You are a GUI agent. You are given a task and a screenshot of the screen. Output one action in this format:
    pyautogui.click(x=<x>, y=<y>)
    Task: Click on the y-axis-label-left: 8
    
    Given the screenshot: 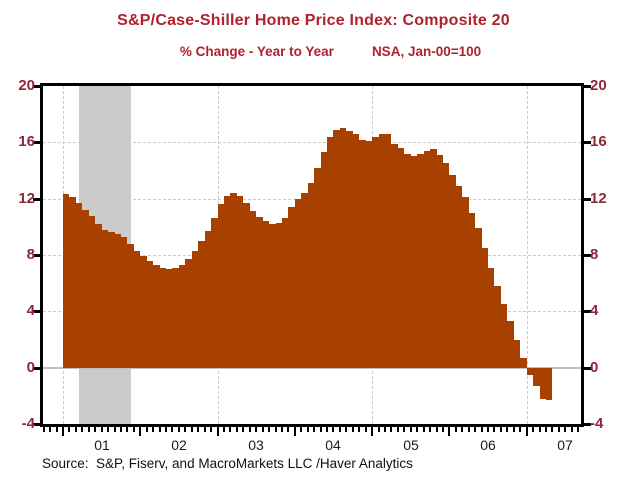 What is the action you would take?
    pyautogui.click(x=30, y=254)
    